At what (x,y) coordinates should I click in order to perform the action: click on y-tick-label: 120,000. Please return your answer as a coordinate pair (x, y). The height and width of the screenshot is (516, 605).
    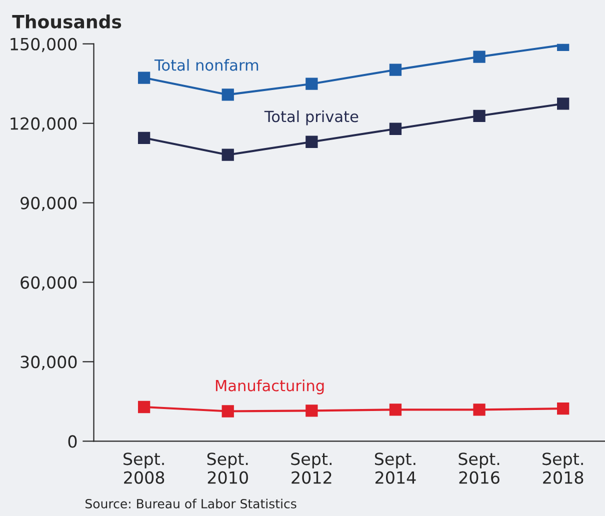
    Looking at the image, I should click on (43, 124).